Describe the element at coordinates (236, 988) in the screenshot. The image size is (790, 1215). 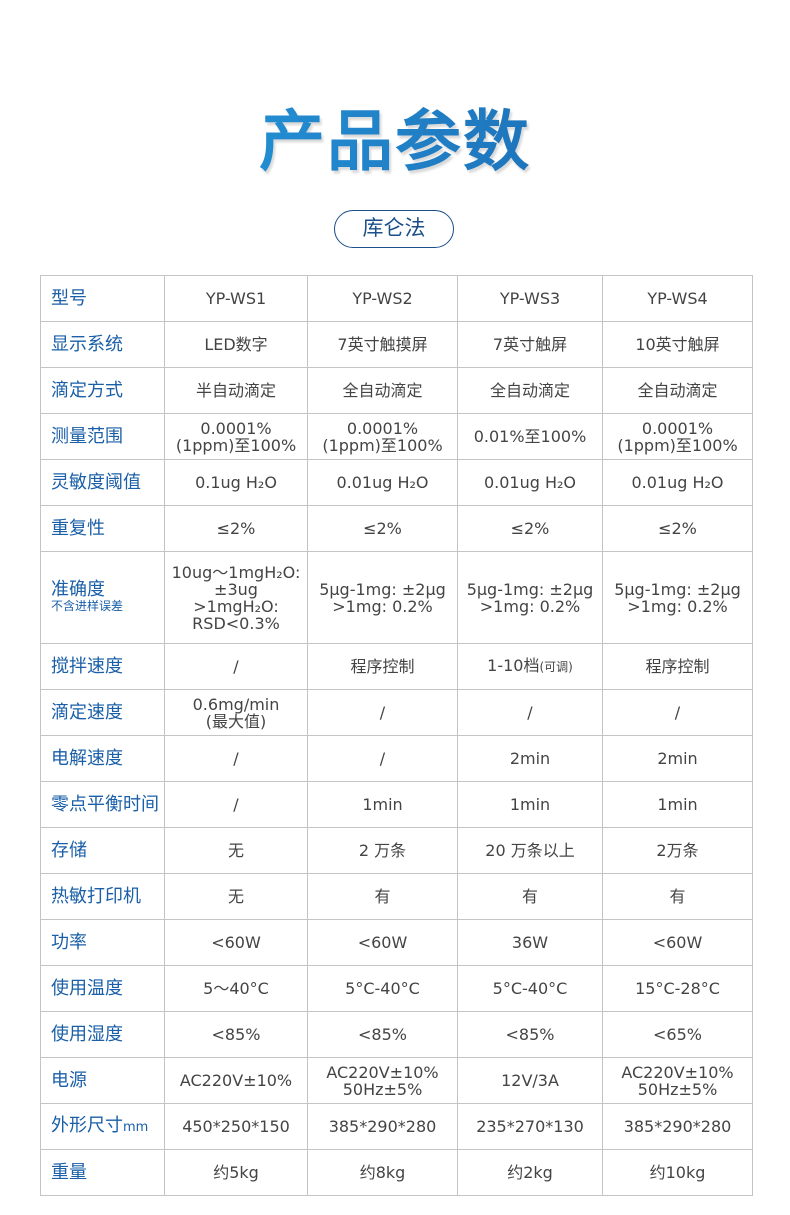
I see `table-cell: 5～40°C` at that location.